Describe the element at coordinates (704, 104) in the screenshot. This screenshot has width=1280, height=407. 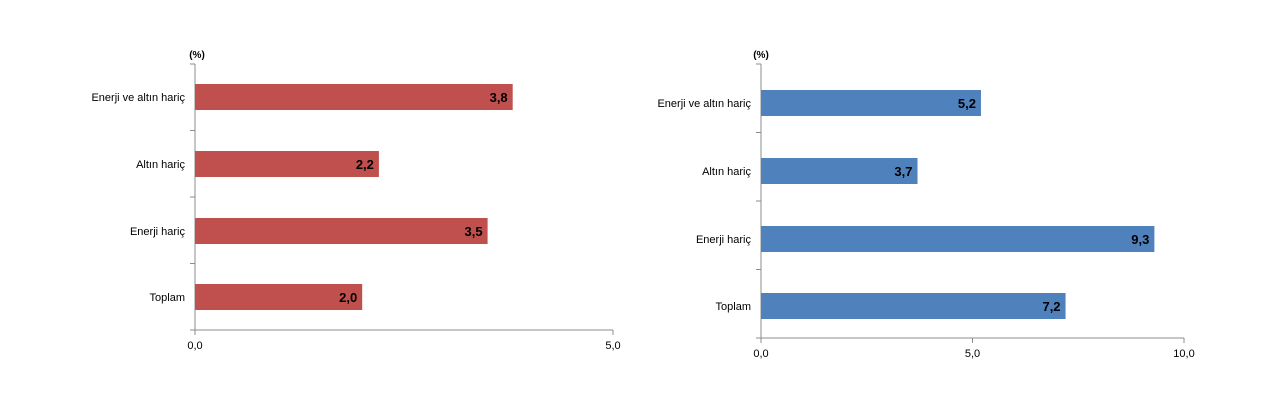
I see `chart2-category-label: Enerji ve altın hariç` at that location.